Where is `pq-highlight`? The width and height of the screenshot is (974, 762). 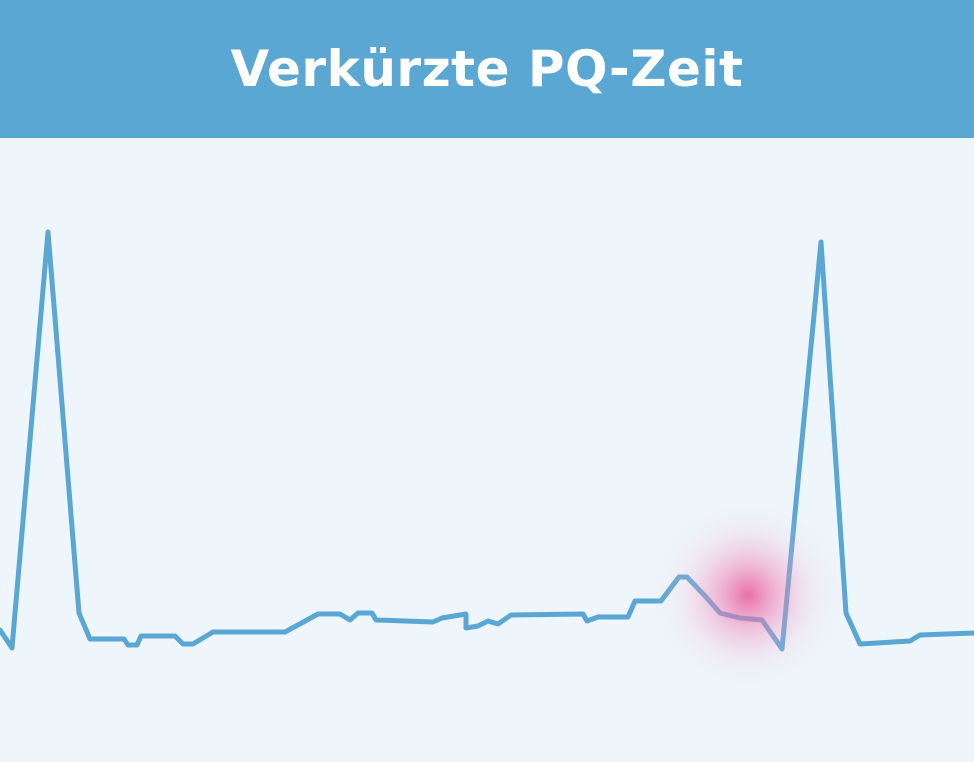 pq-highlight is located at coordinates (748, 595).